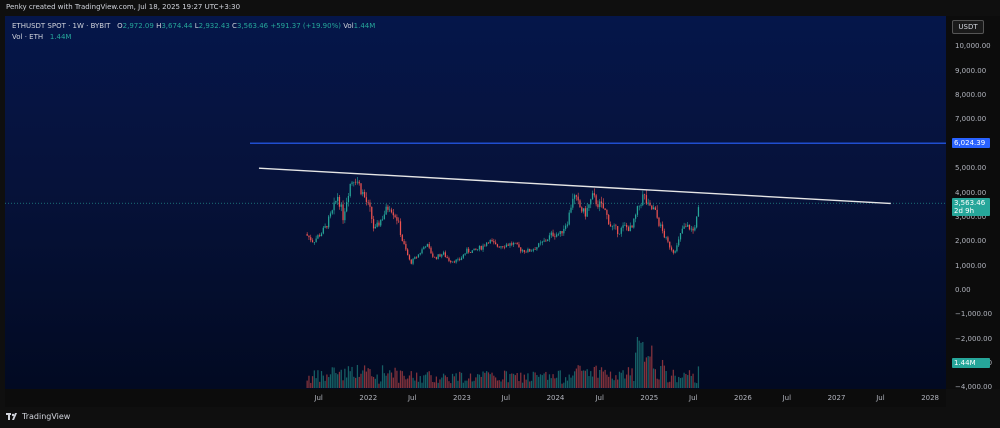 The image size is (1000, 428). Describe the element at coordinates (971, 192) in the screenshot. I see `price-tick-label: 4,000.00` at that location.